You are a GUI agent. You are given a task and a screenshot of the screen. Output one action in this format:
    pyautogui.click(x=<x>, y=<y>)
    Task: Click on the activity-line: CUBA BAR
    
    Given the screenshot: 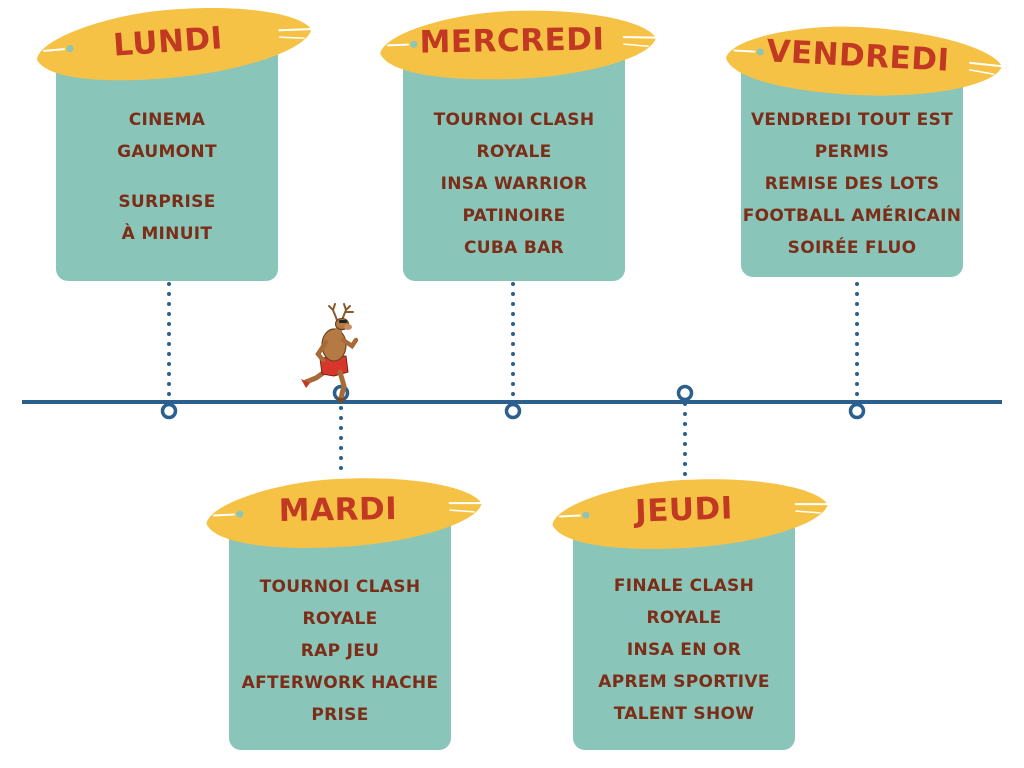 What is the action you would take?
    pyautogui.click(x=514, y=248)
    